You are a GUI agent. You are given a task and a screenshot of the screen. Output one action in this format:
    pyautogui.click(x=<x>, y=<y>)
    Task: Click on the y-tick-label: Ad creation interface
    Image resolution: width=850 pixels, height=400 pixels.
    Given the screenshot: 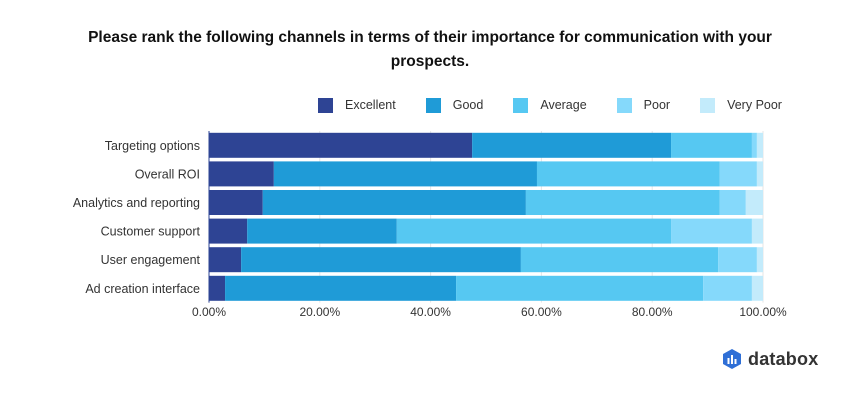 What is the action you would take?
    pyautogui.click(x=142, y=289)
    